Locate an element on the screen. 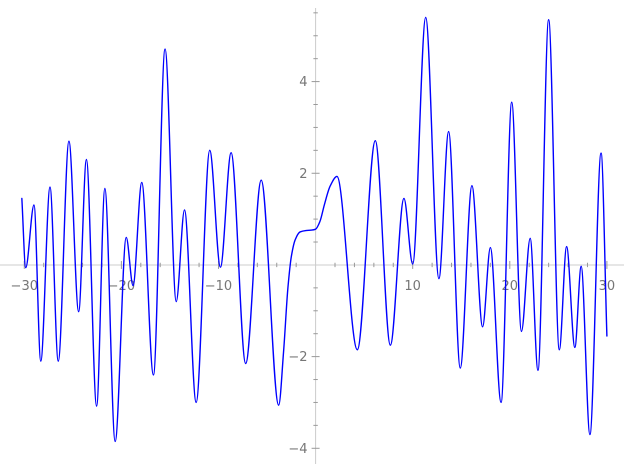  y-tick-label: −4 is located at coordinates (297, 449).